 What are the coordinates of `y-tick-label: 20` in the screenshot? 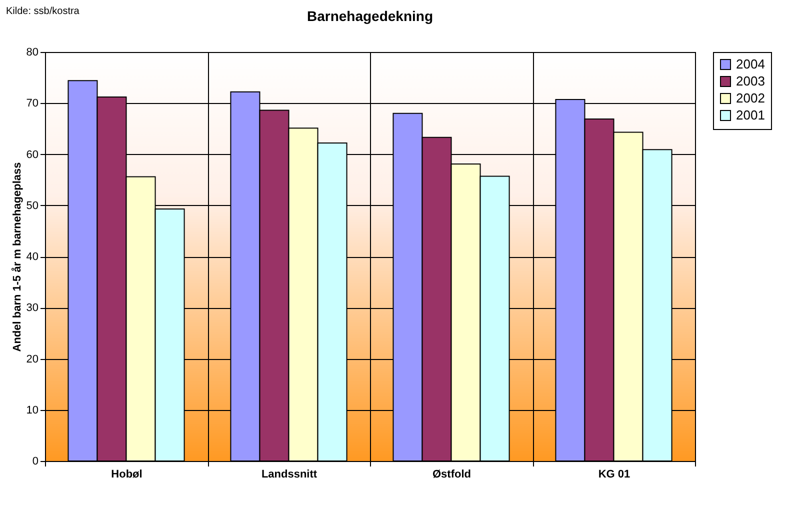 It's located at (32, 359).